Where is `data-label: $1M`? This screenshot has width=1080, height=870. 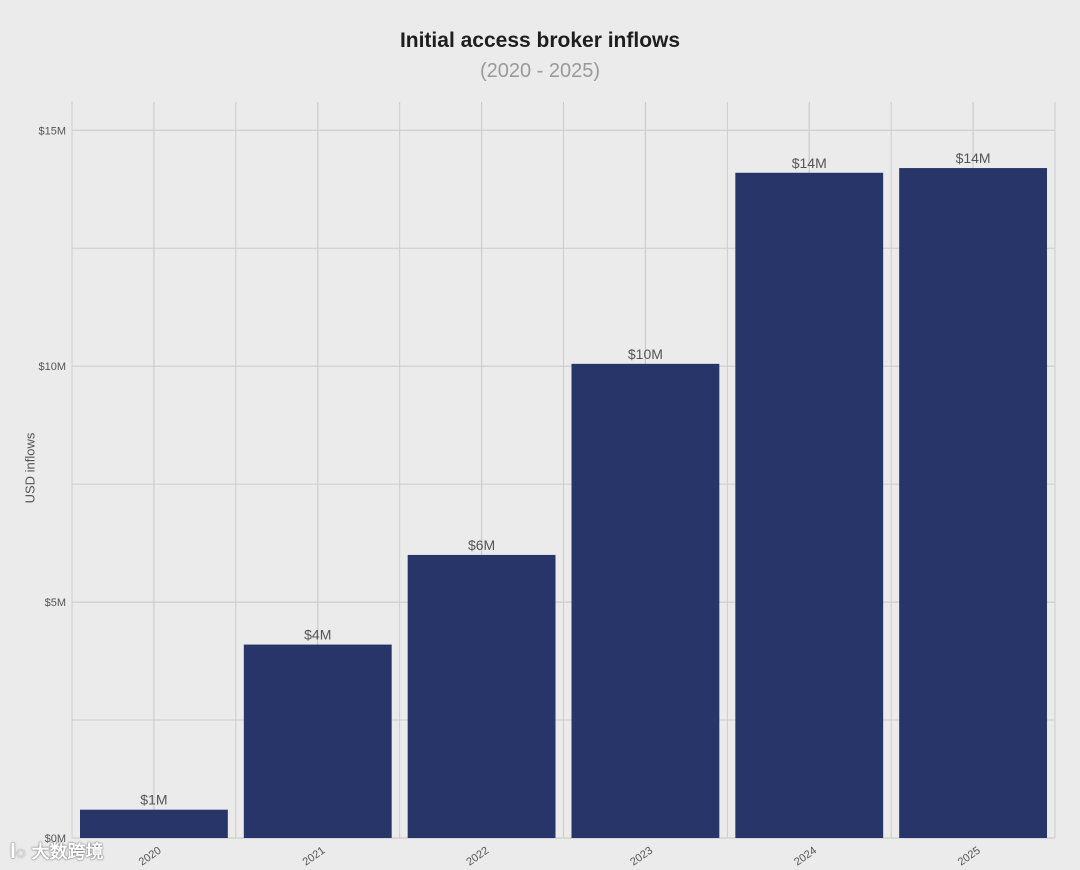
data-label: $1M is located at coordinates (153, 800).